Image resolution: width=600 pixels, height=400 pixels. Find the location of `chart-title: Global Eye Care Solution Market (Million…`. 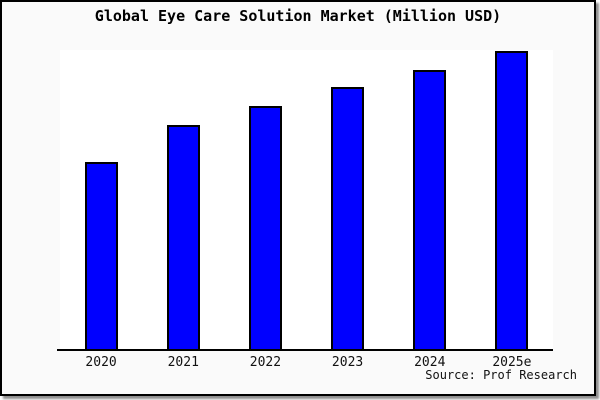

chart-title: Global Eye Care Solution Market (Million… is located at coordinates (298, 16).